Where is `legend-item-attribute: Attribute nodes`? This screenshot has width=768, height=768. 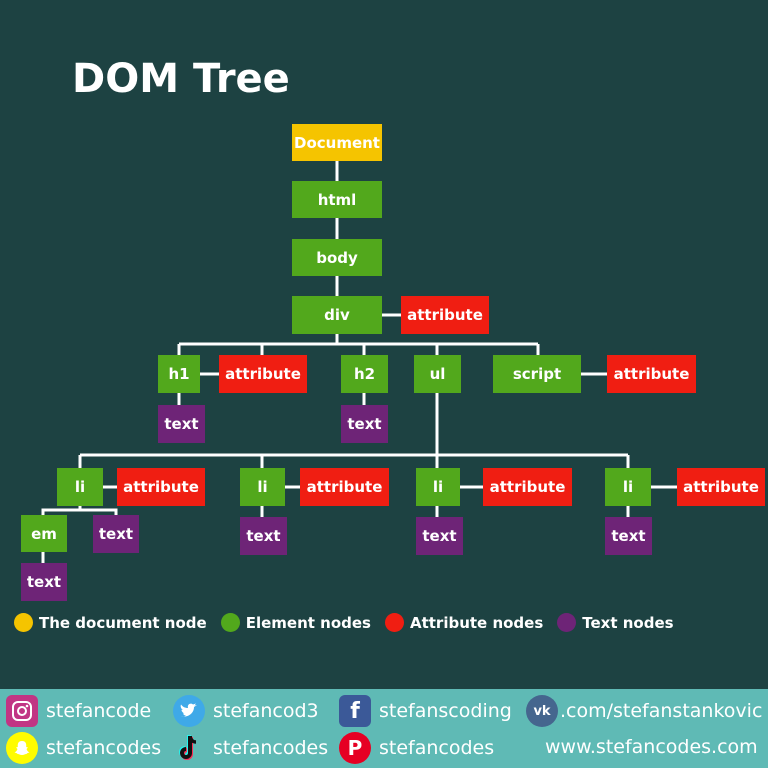
legend-item-attribute: Attribute nodes is located at coordinates (464, 622).